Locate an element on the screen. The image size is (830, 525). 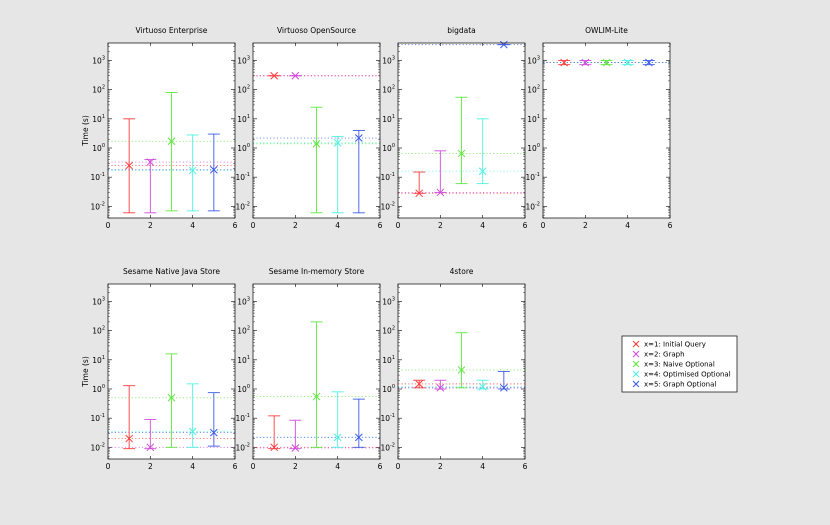
panel-title: Virtuoso OpenSource is located at coordinates (316, 30).